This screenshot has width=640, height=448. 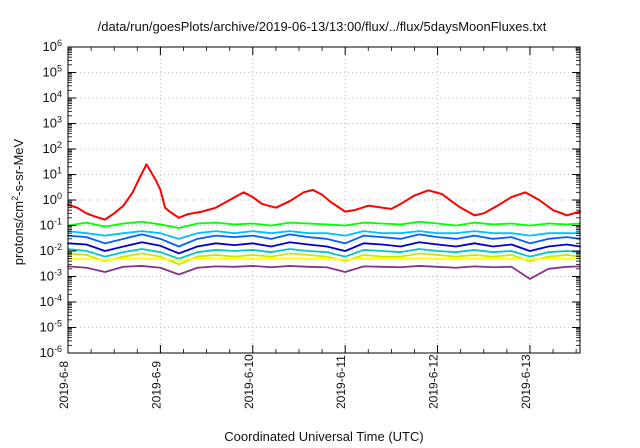 What do you see at coordinates (341, 382) in the screenshot?
I see `x-tick-label: 2019-6-11` at bounding box center [341, 382].